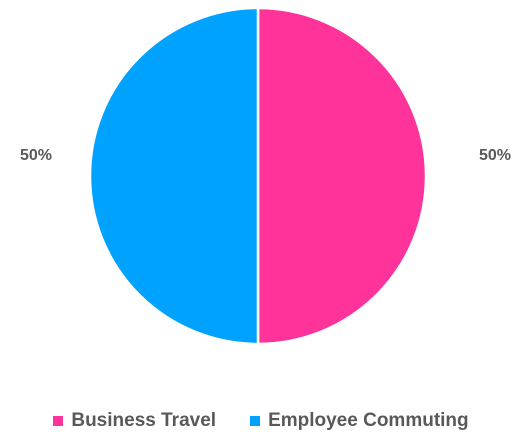 The image size is (522, 438). What do you see at coordinates (255, 421) in the screenshot?
I see `legend-swatch-employee-commuting` at bounding box center [255, 421].